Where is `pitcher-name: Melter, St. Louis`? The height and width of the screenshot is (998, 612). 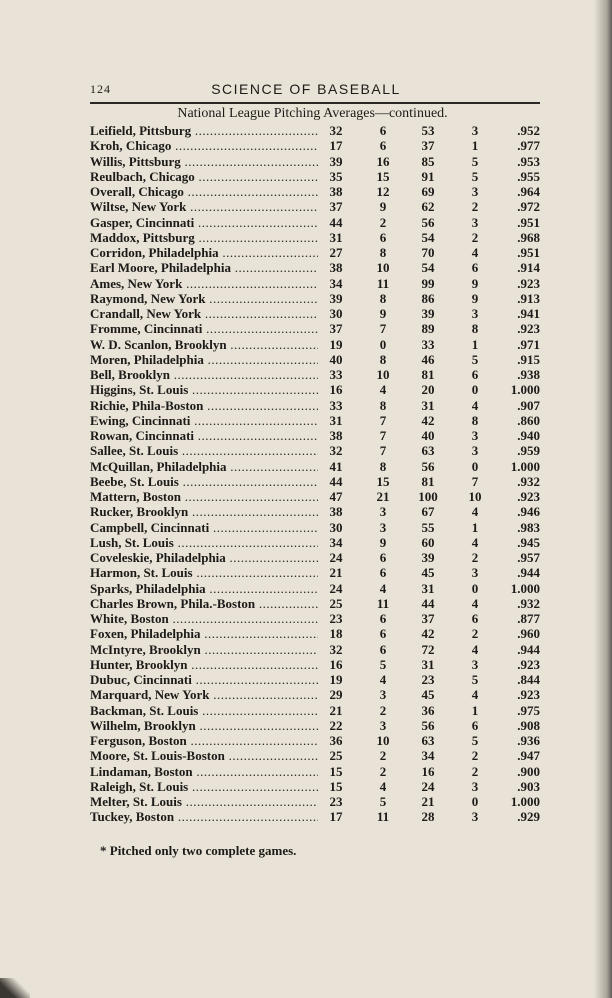
pitcher-name: Melter, St. Louis is located at coordinates (204, 801).